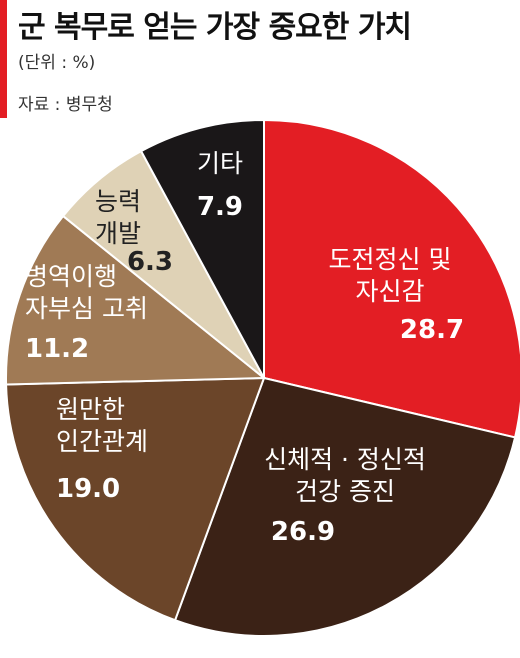 This screenshot has width=520, height=658. What do you see at coordinates (86, 292) in the screenshot?
I see `slice-label-4: 병역이행 자부심 고취` at bounding box center [86, 292].